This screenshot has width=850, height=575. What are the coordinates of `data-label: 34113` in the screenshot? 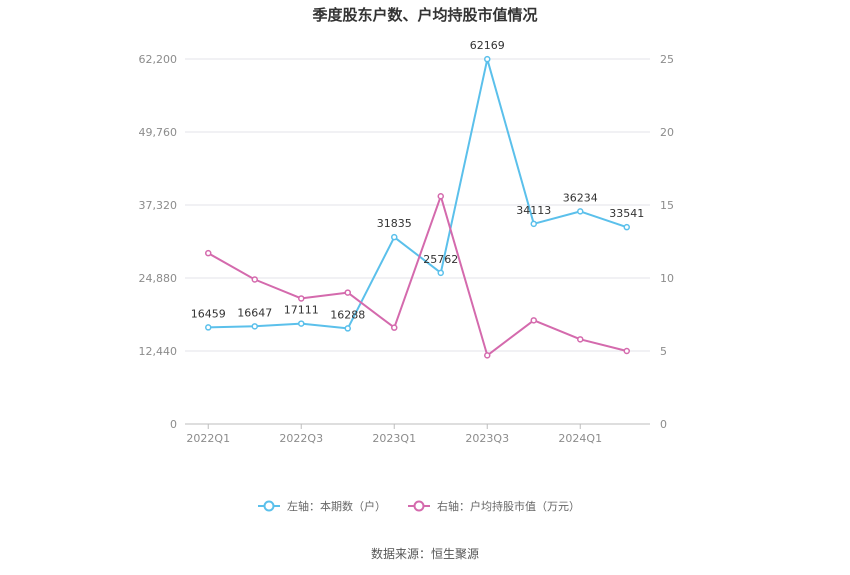 It's located at (533, 210).